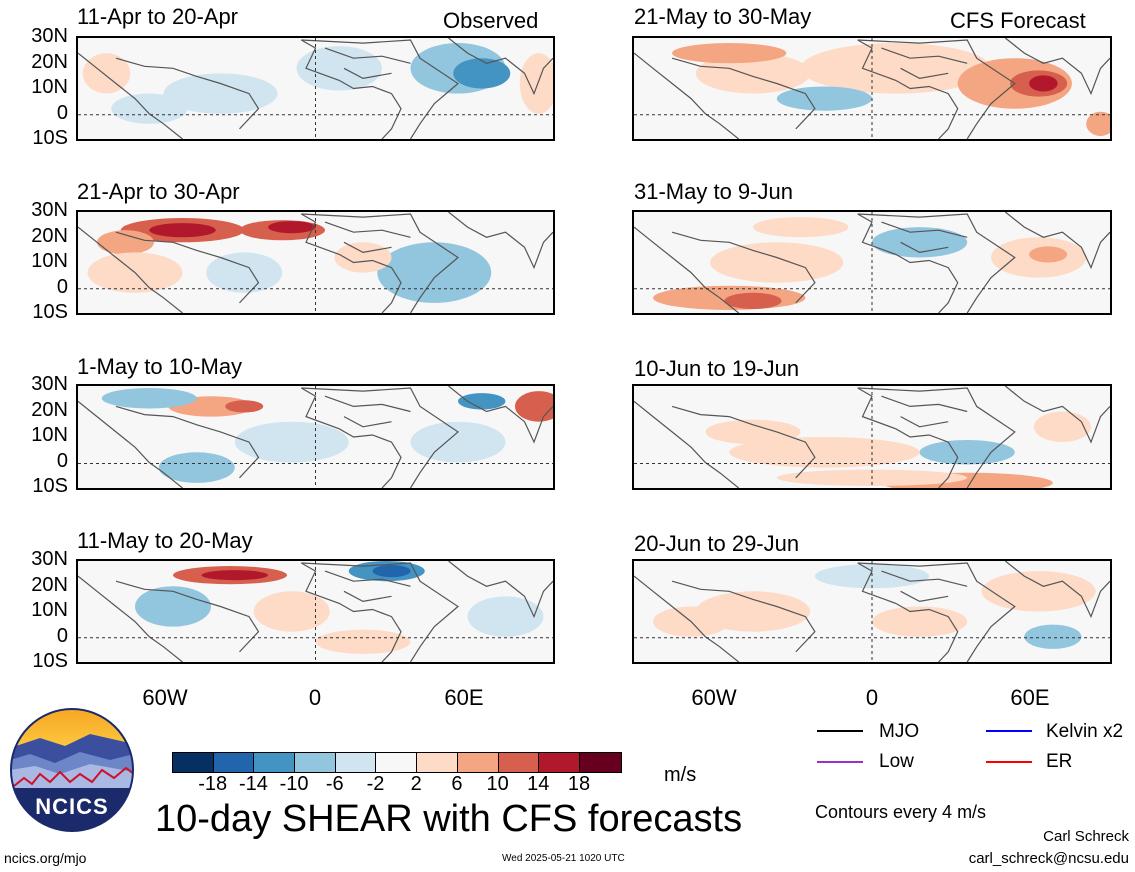  What do you see at coordinates (45, 858) in the screenshot?
I see `footer-url: ncics.org/mjo` at bounding box center [45, 858].